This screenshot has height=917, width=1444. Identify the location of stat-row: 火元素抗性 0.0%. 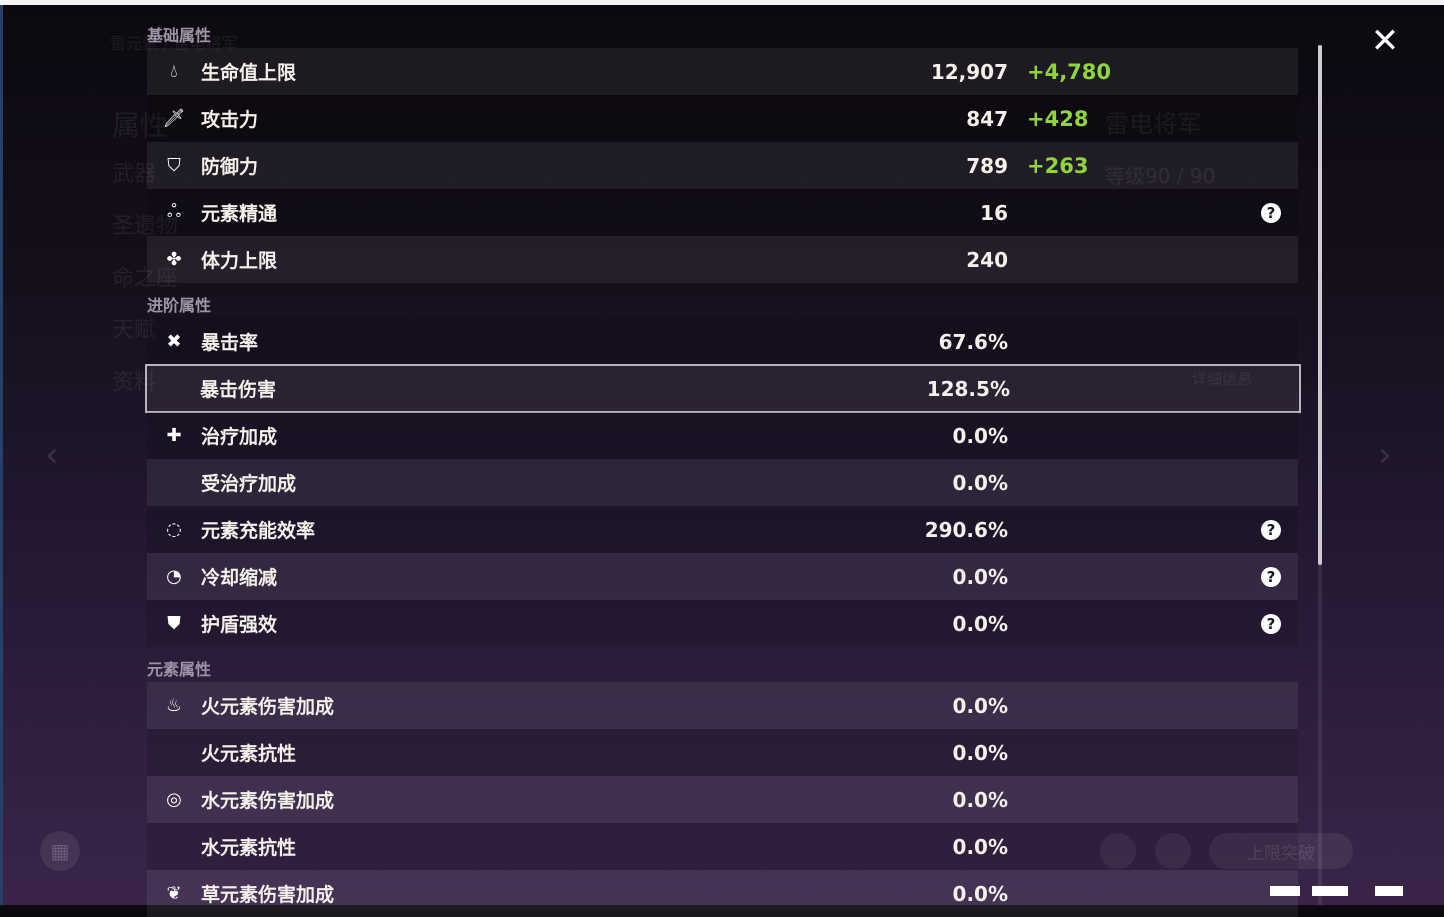
(722, 752).